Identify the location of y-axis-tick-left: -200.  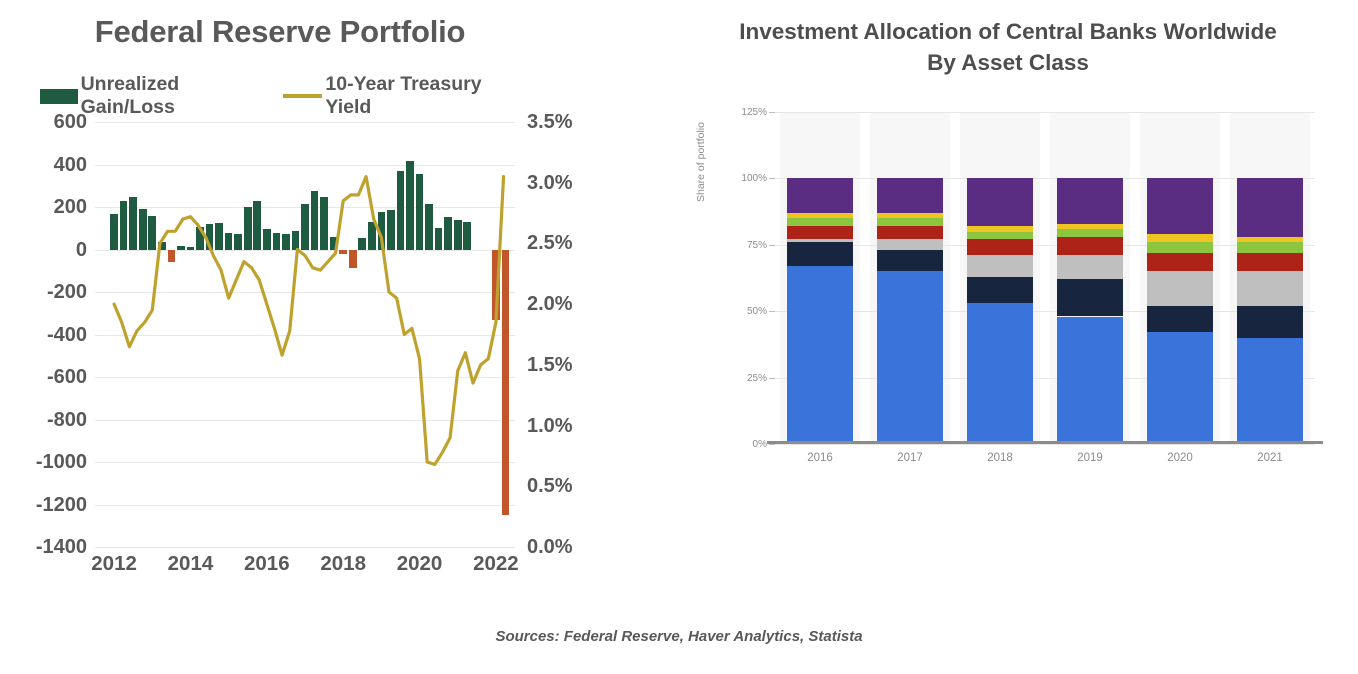
(66, 292).